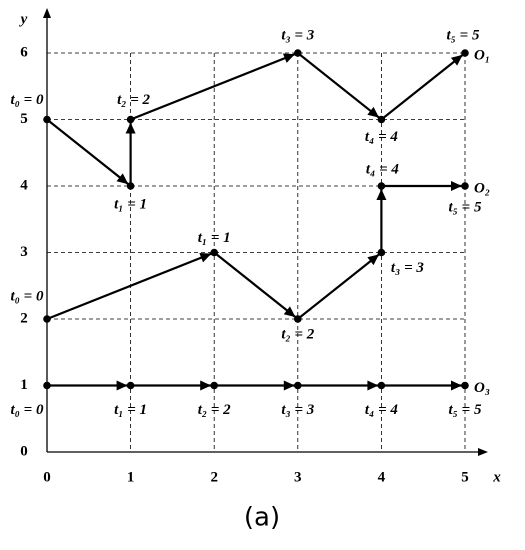 The image size is (525, 550). I want to click on y-axis-label: y, so click(23, 19).